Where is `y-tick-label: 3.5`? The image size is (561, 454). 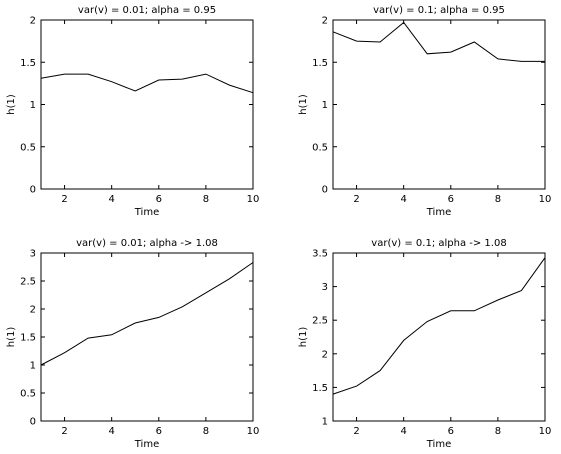
y-tick-label: 3.5 is located at coordinates (320, 254).